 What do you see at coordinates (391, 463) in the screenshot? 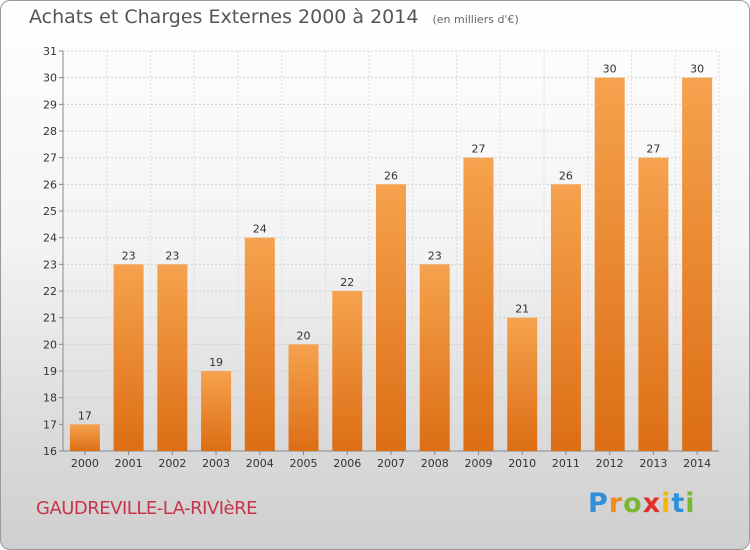
I see `x-tick-label: 2007` at bounding box center [391, 463].